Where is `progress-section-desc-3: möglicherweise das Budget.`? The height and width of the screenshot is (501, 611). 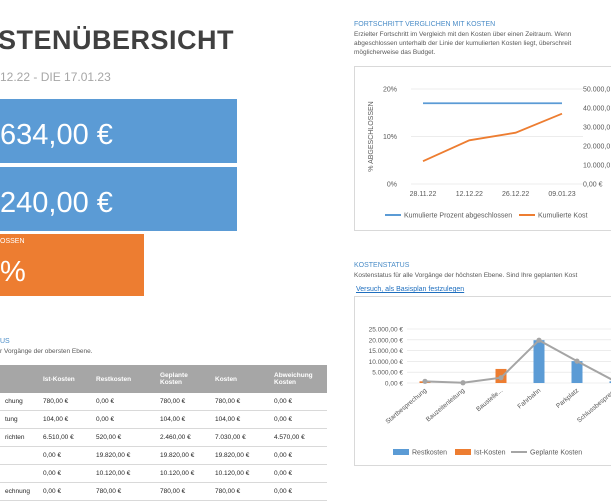
progress-section-desc-3: möglicherweise das Budget. is located at coordinates (394, 52).